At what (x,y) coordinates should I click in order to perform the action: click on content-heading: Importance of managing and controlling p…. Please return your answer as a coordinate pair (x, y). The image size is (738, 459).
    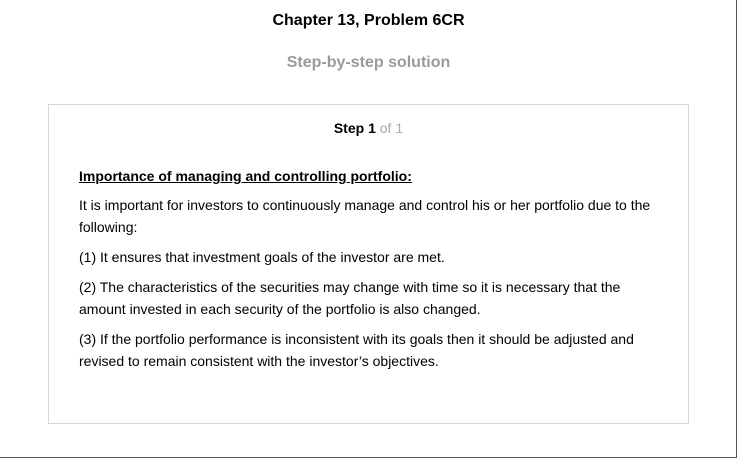
    Looking at the image, I should click on (245, 176).